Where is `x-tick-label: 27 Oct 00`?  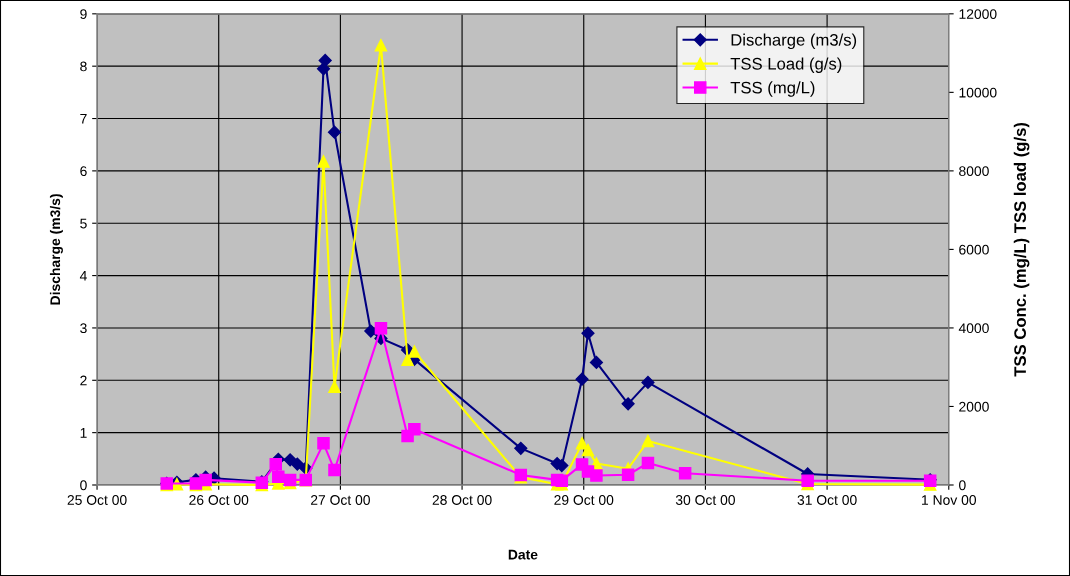
x-tick-label: 27 Oct 00 is located at coordinates (340, 500).